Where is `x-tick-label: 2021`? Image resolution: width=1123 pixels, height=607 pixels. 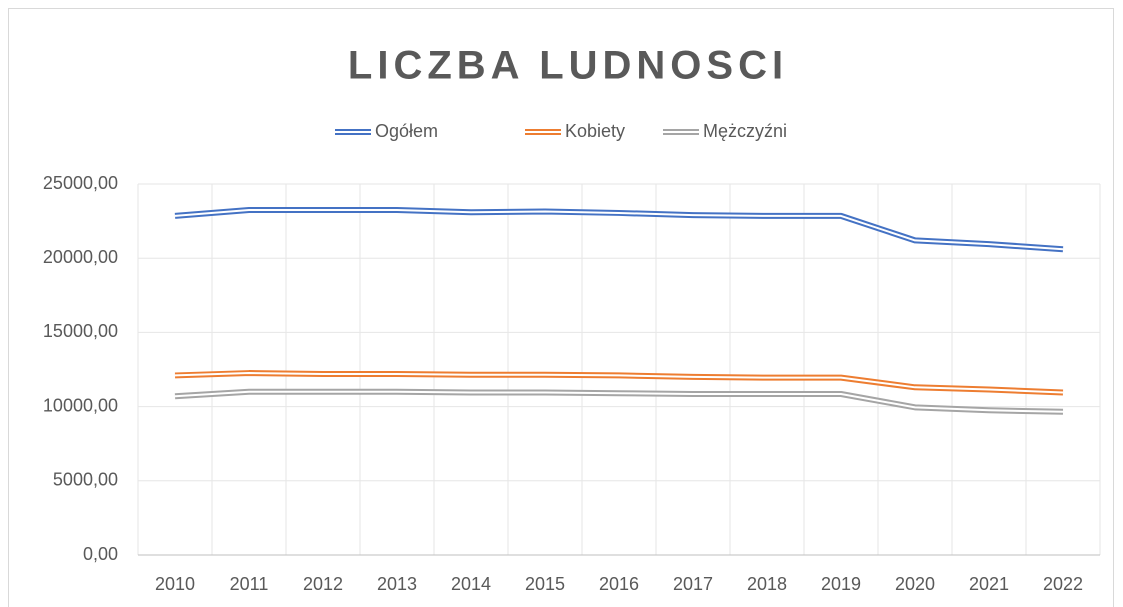 x-tick-label: 2021 is located at coordinates (989, 584).